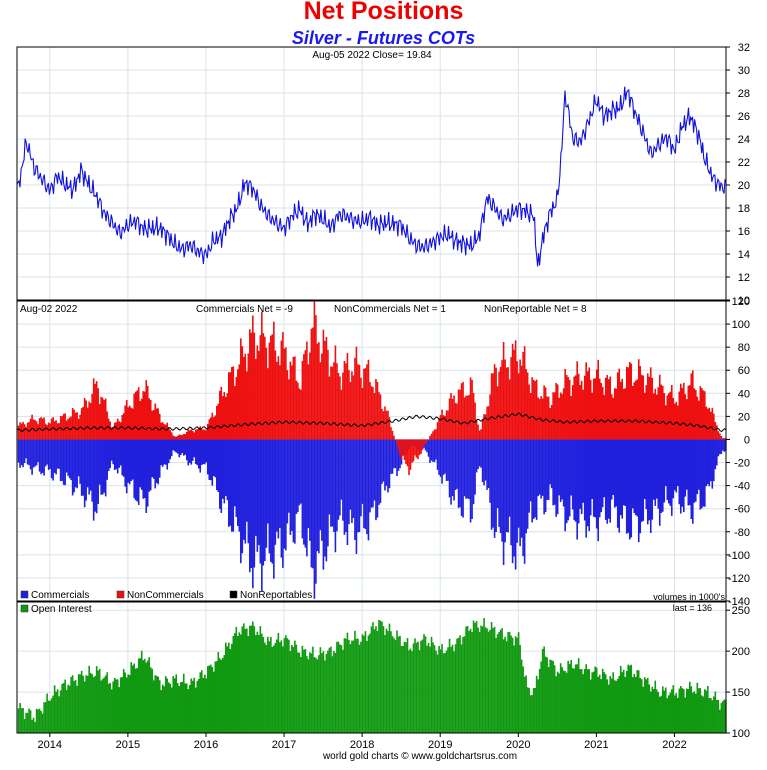 The width and height of the screenshot is (767, 770). What do you see at coordinates (739, 556) in the screenshot?
I see `y-tick-label: -100` at bounding box center [739, 556].